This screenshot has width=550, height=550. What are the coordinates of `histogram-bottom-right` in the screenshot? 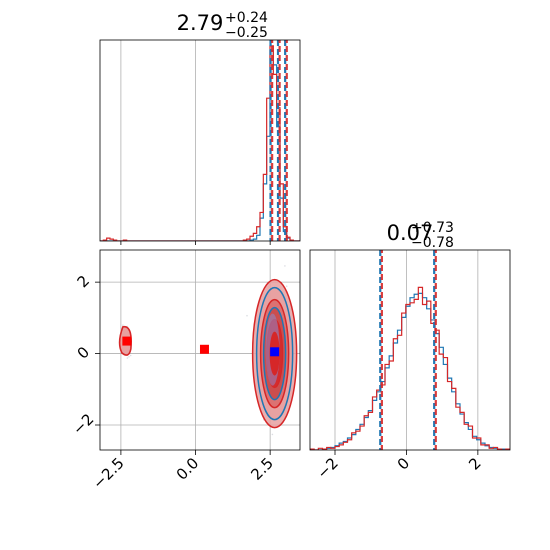 It's located at (410, 368).